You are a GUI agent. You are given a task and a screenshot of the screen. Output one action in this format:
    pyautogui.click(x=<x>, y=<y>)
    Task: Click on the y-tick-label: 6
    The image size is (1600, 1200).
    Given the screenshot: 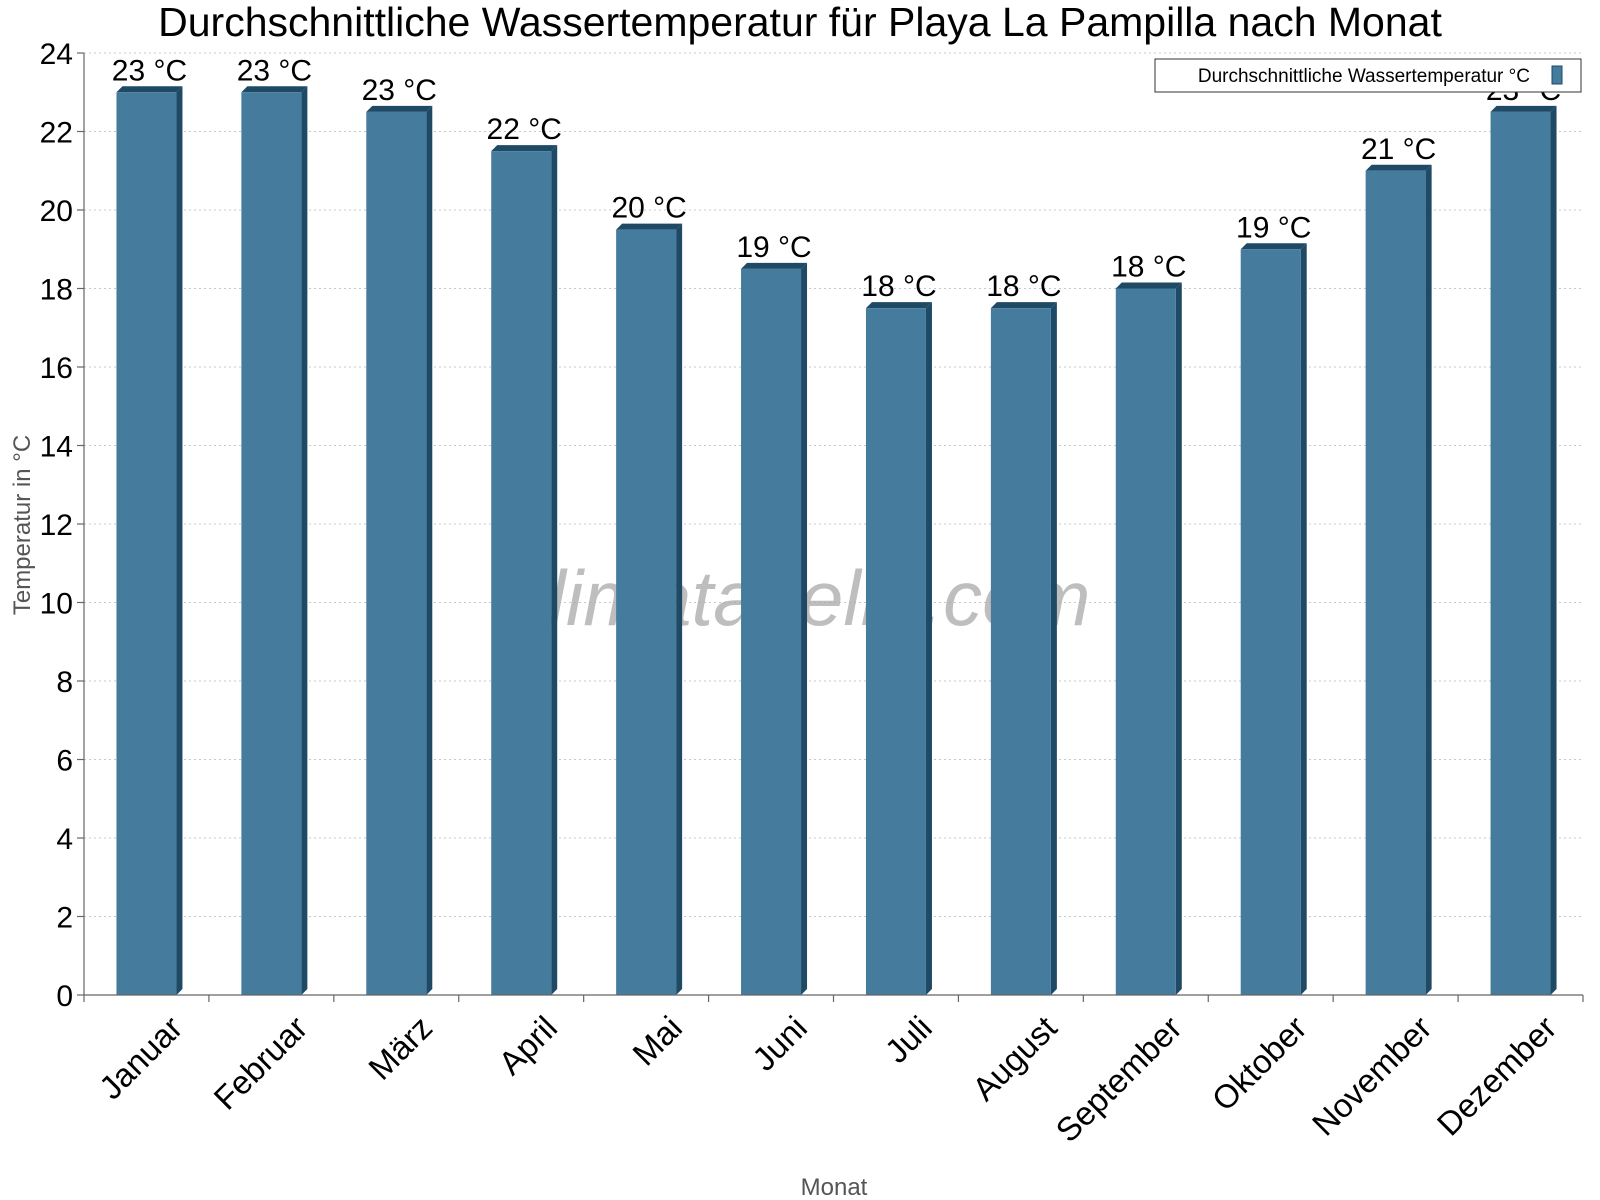 What is the action you would take?
    pyautogui.click(x=64, y=761)
    